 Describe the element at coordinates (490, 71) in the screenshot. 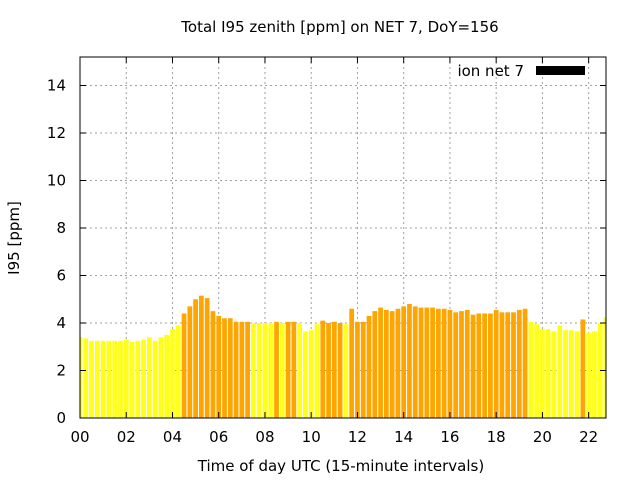

I see `legend-label: ion net 7` at that location.